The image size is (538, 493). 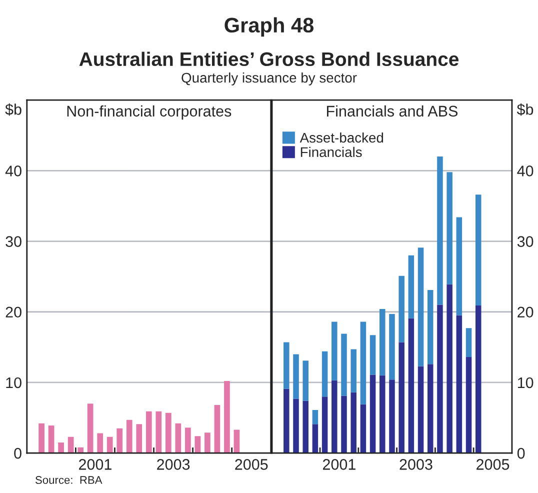 What do you see at coordinates (269, 27) in the screenshot?
I see `caption: Graph 48` at bounding box center [269, 27].